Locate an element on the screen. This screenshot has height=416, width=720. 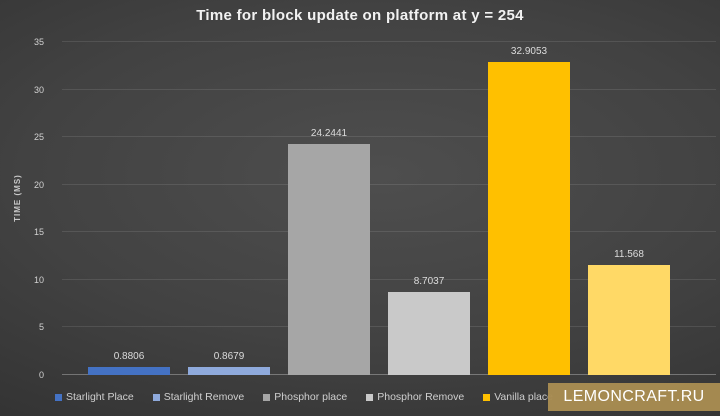
legend-marker-starlight-place is located at coordinates (59, 397).